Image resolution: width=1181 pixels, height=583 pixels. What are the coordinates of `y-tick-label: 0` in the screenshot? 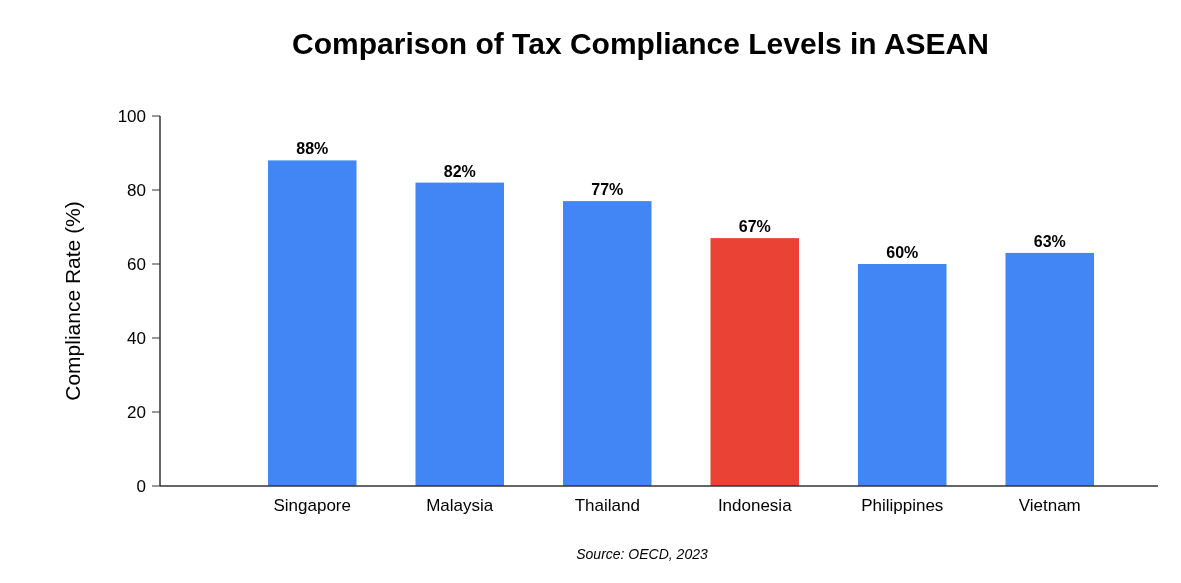 It's located at (141, 486).